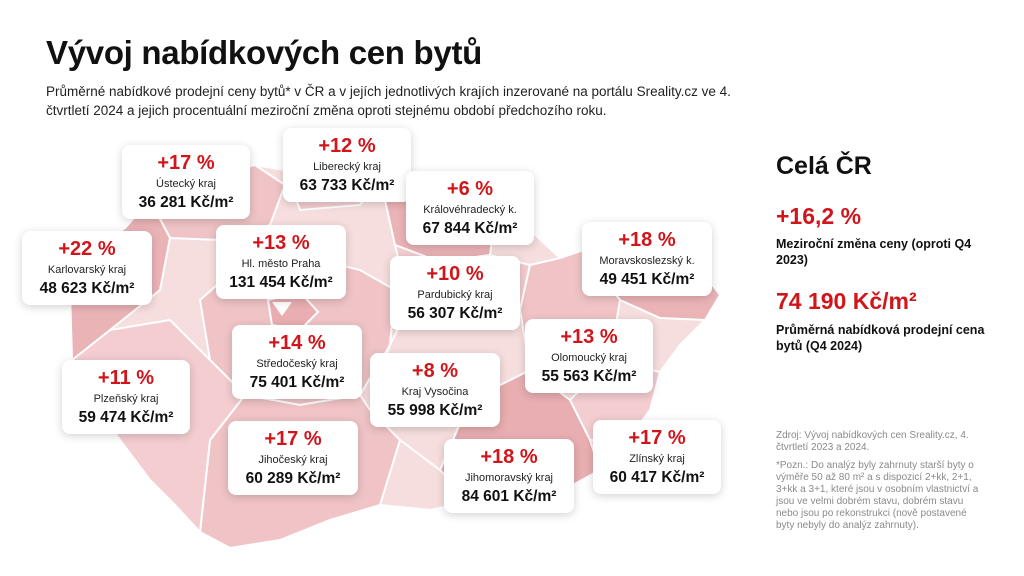 The image size is (1024, 576). I want to click on region-name: Plzeňský kraj, so click(126, 399).